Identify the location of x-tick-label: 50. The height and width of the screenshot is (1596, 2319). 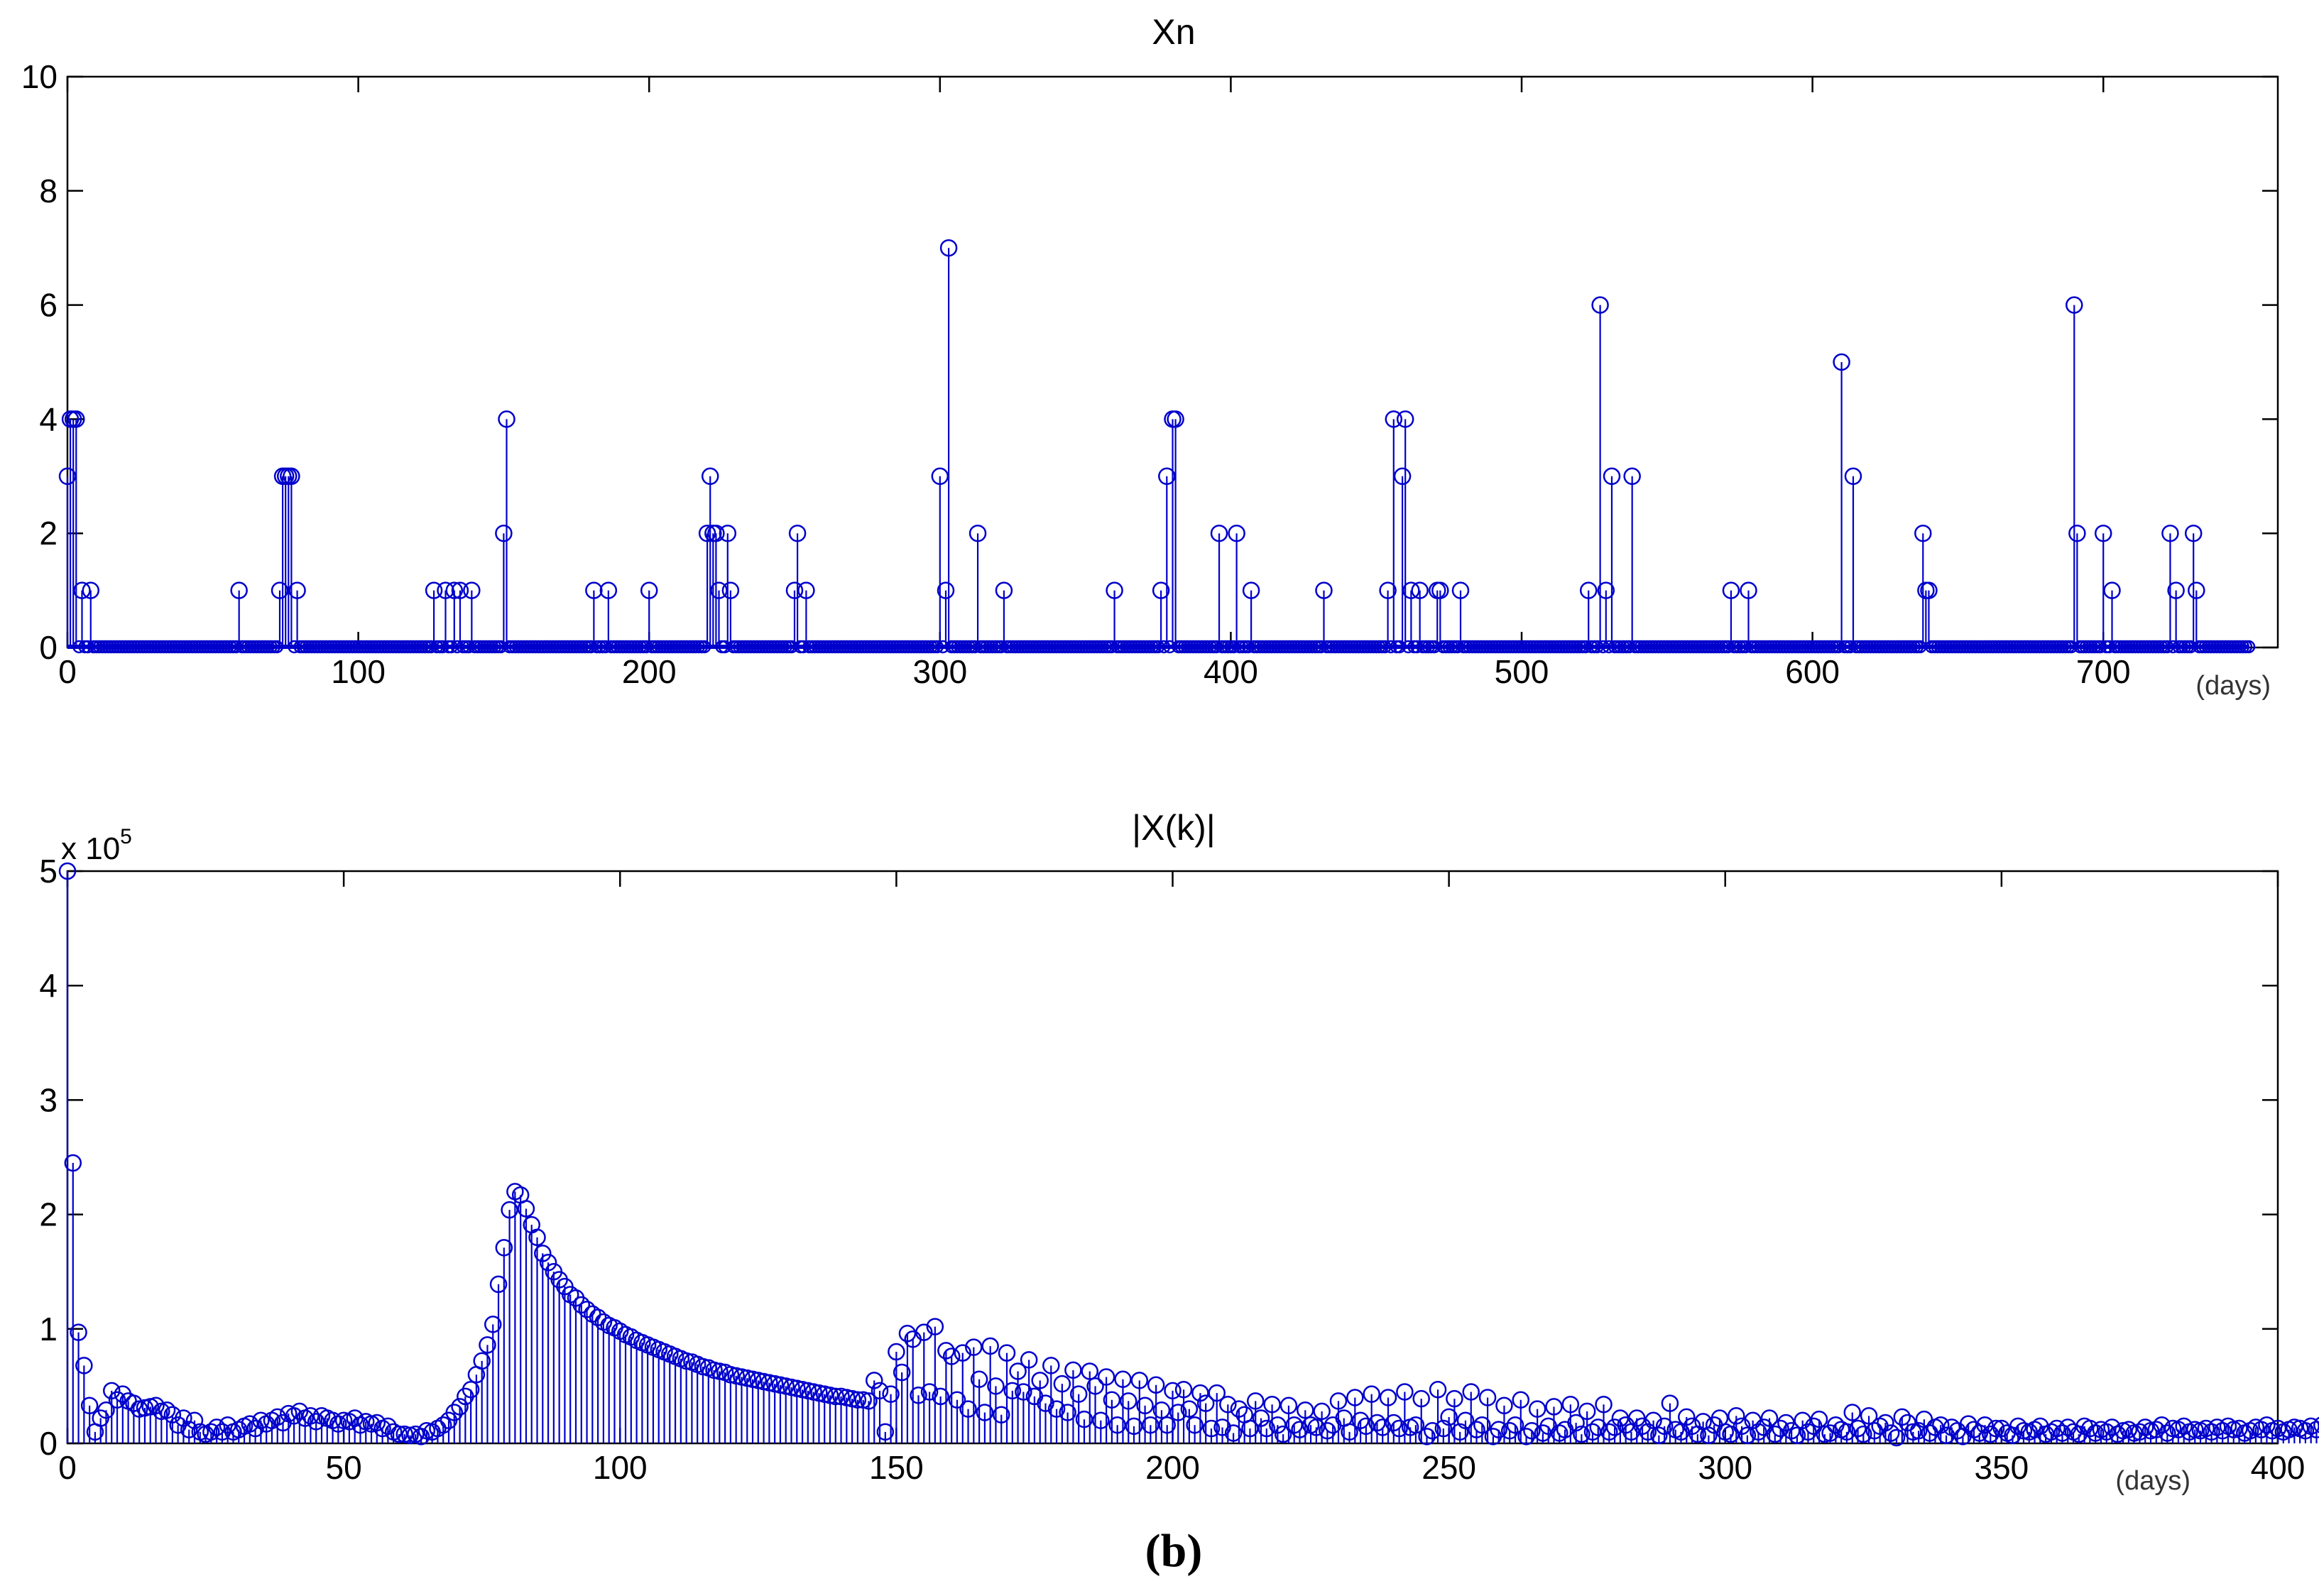
(344, 1467).